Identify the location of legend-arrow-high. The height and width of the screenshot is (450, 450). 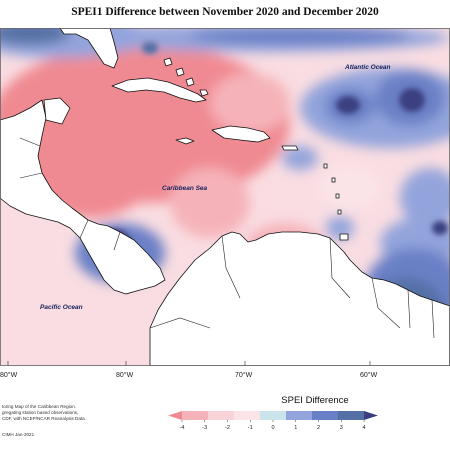
(371, 415).